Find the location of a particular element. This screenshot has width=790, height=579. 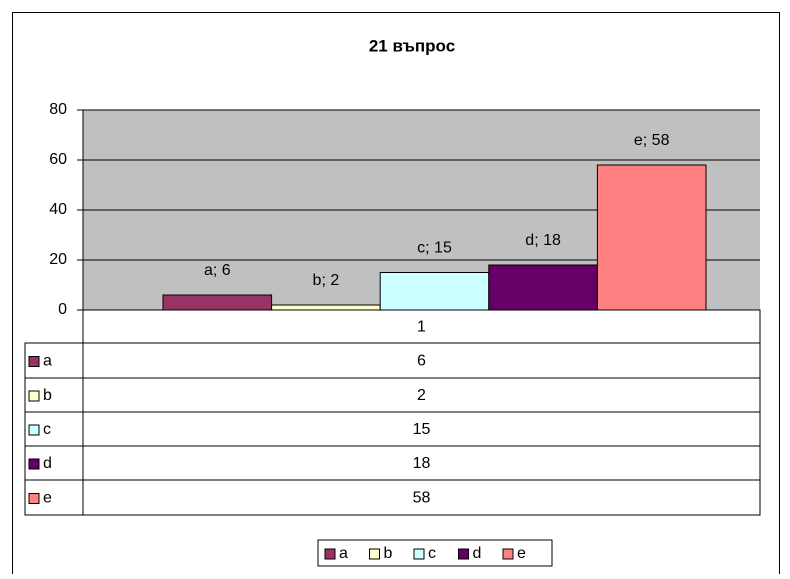

legend-label: c is located at coordinates (432, 553).